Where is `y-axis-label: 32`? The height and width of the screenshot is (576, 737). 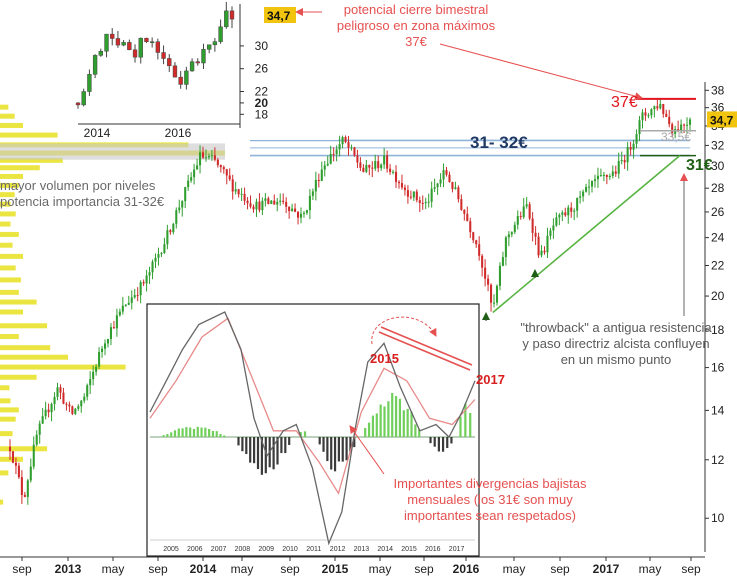 y-axis-label: 32 is located at coordinates (718, 145).